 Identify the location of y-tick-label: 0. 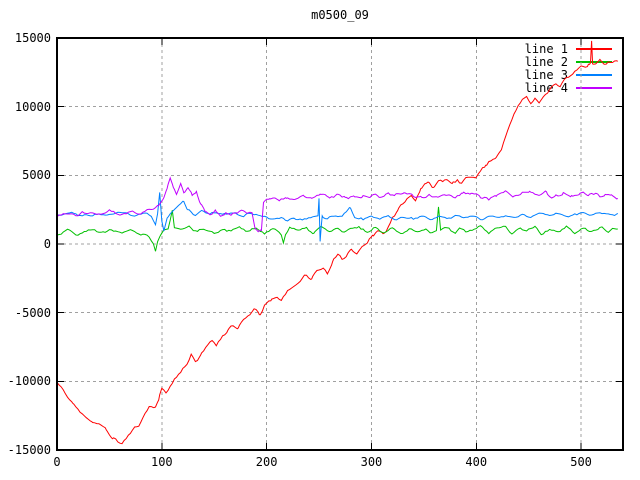
(47, 244).